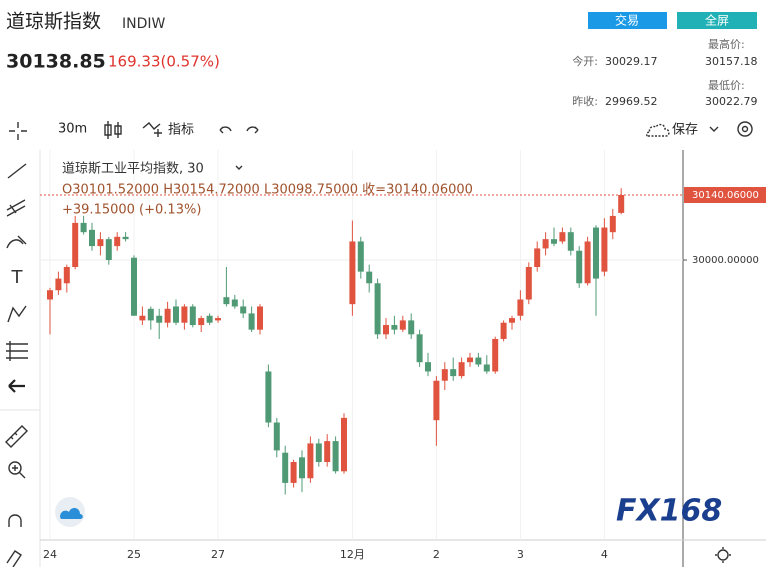 This screenshot has width=766, height=567. I want to click on settings-icon, so click(745, 129).